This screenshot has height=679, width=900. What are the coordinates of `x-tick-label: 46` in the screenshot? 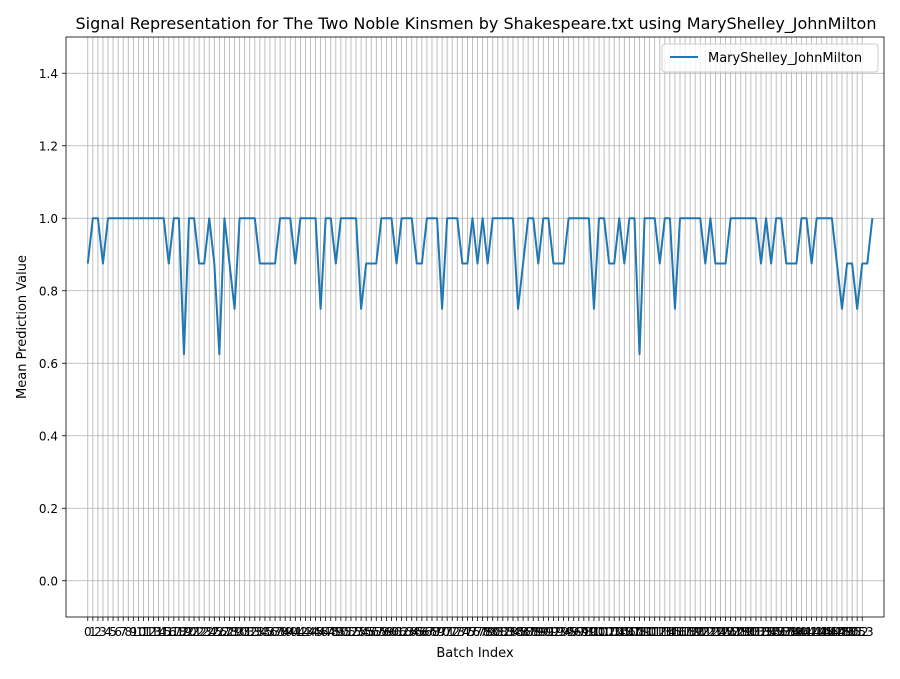 It's located at (320, 632).